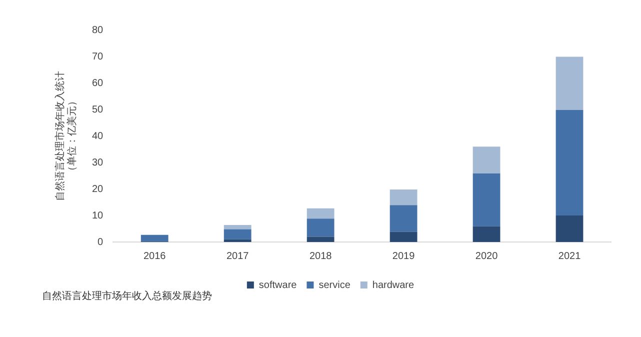  What do you see at coordinates (404, 256) in the screenshot?
I see `x-tick-label: 2019` at bounding box center [404, 256].